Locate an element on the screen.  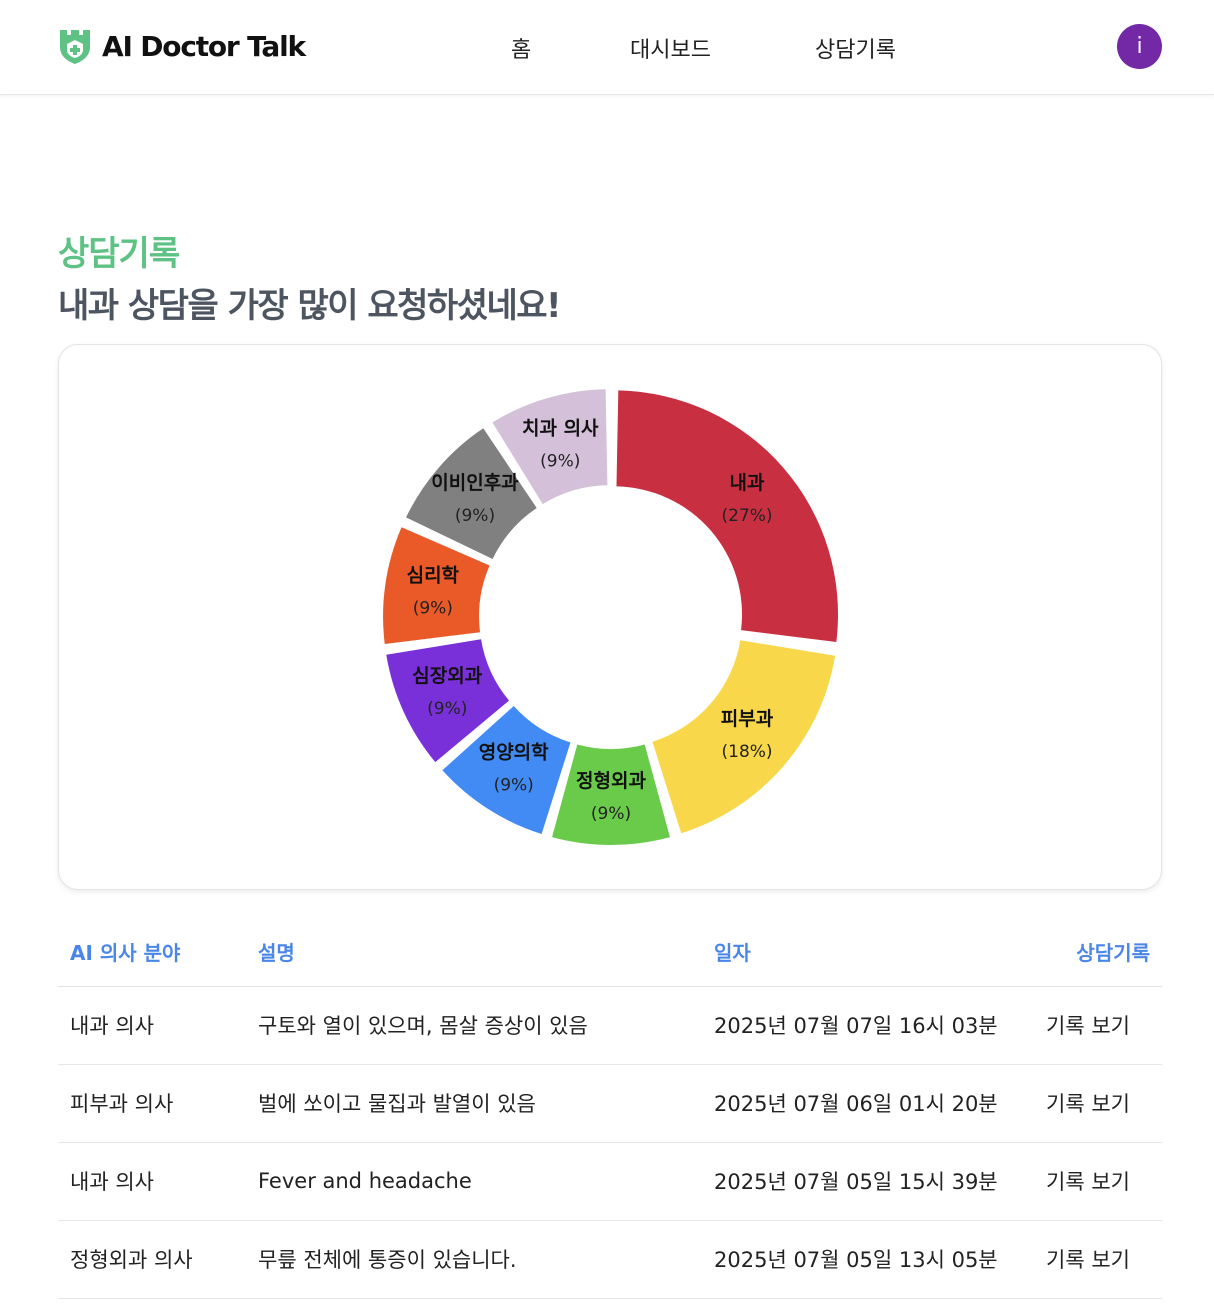
slice-label: 정형외과 is located at coordinates (611, 781).